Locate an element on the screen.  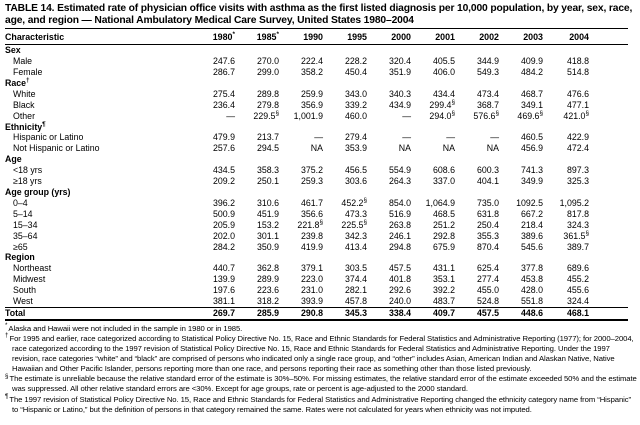
row-label: Midwest is located at coordinates (29, 279).